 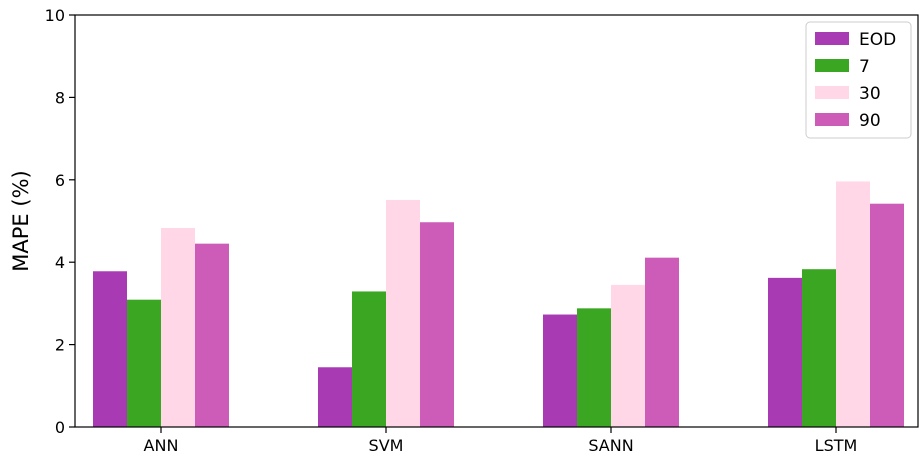 What do you see at coordinates (60, 97) in the screenshot?
I see `y-tick-label: 8` at bounding box center [60, 97].